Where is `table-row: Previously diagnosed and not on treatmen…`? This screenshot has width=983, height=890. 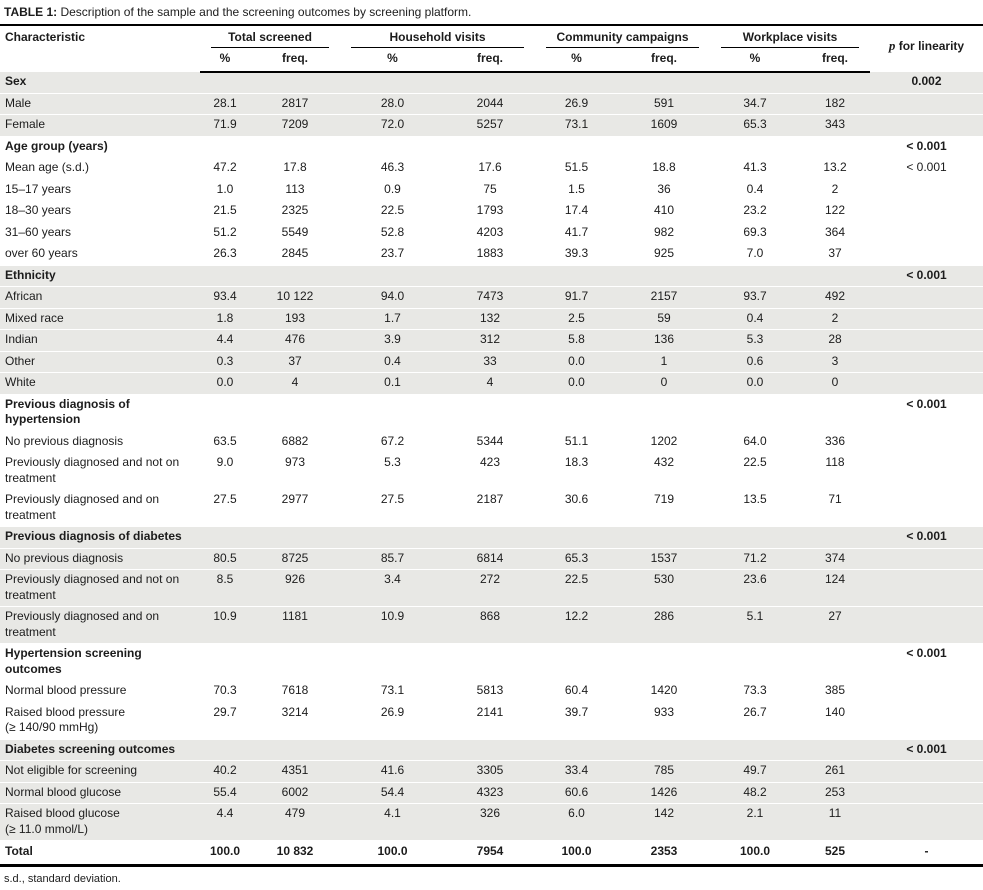 table-row: Previously diagnosed and not on treatmen… is located at coordinates (491, 588).